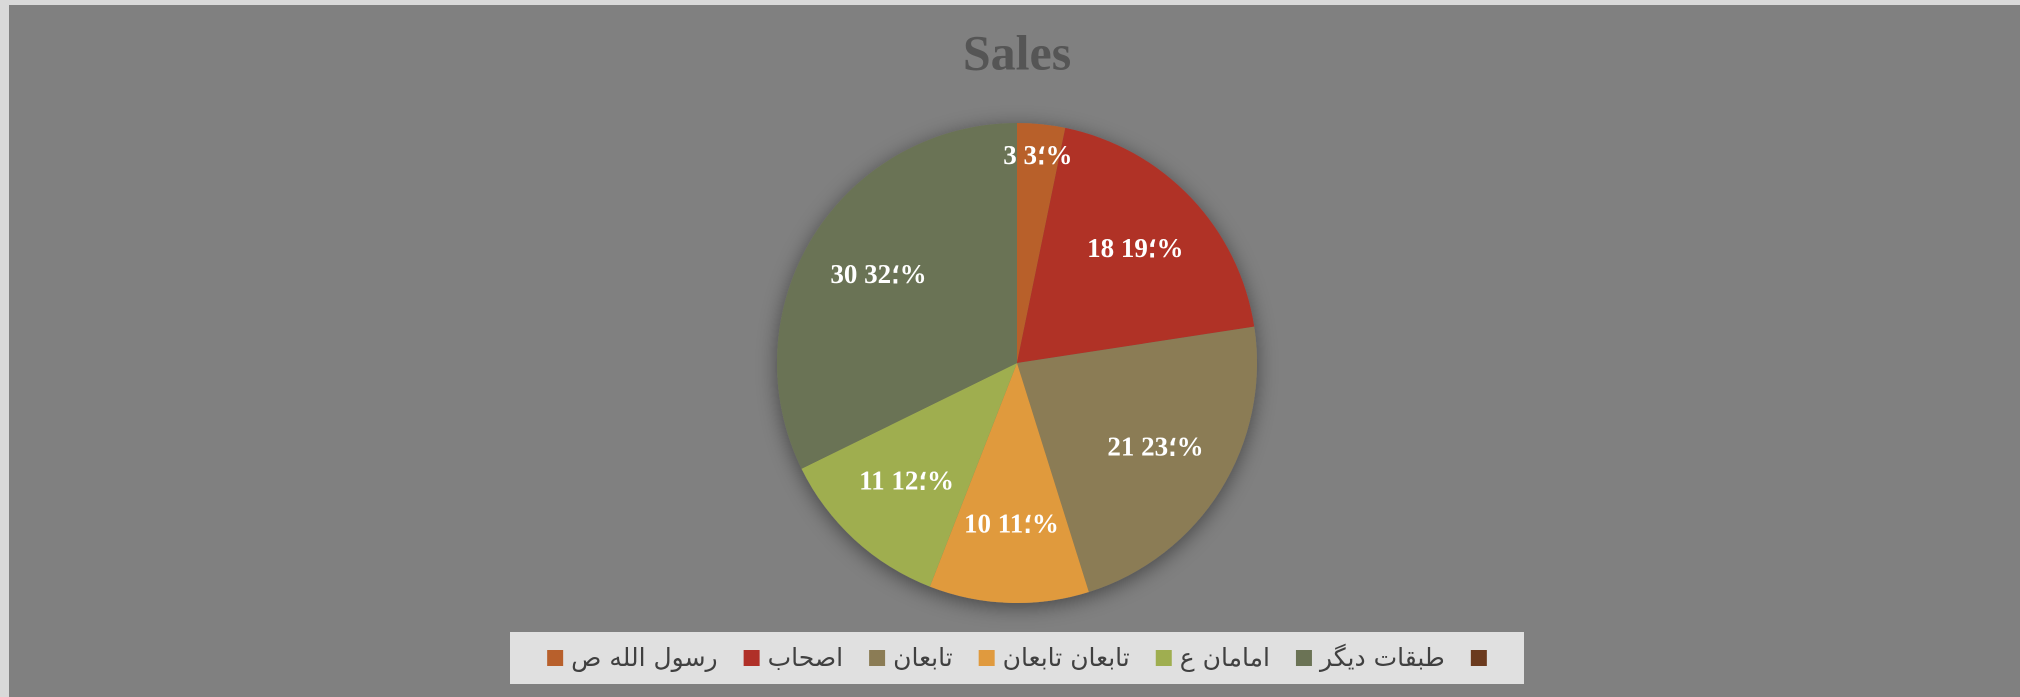 This screenshot has height=697, width=2020. Describe the element at coordinates (923, 657) in the screenshot. I see `legend-label: تابعان` at that location.